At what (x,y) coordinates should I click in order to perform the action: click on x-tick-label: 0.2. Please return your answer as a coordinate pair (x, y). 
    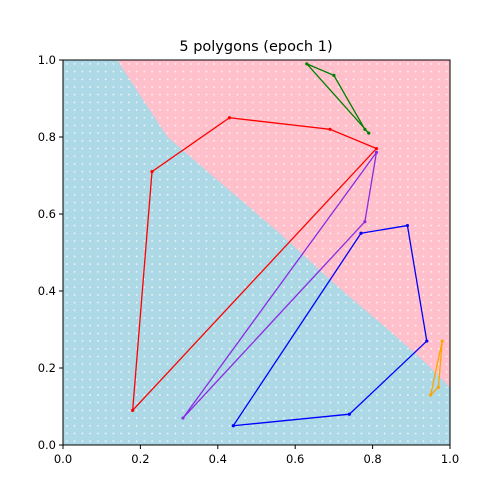
    Looking at the image, I should click on (140, 459).